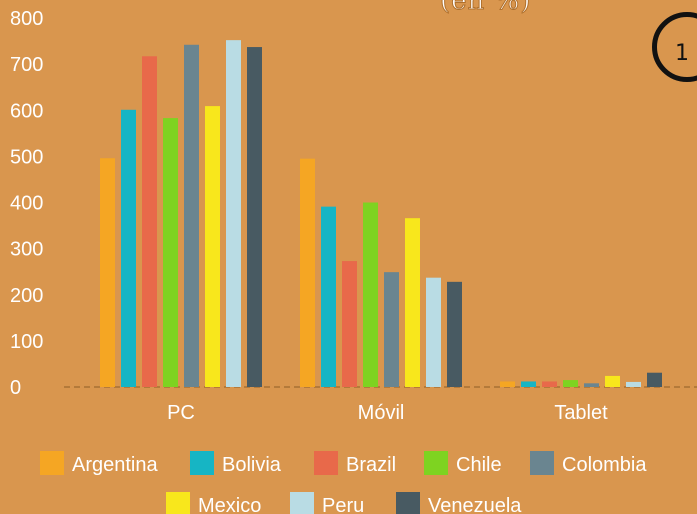 Image resolution: width=697 pixels, height=514 pixels. I want to click on y-tick-label-6: 600, so click(26, 111).